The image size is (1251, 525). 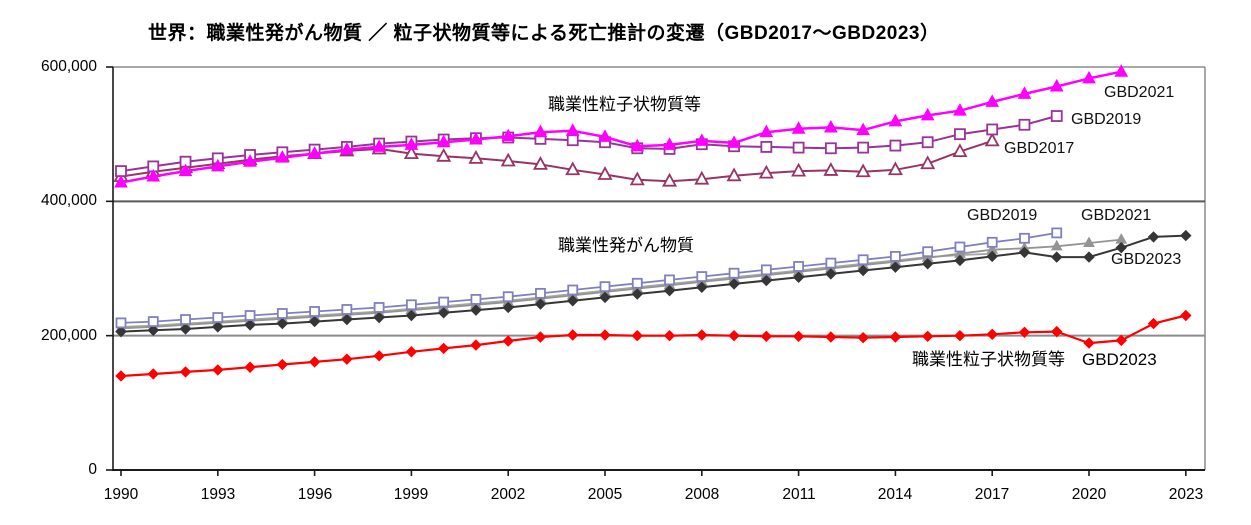 What do you see at coordinates (315, 494) in the screenshot?
I see `x-axis-label-1996: 1996` at bounding box center [315, 494].